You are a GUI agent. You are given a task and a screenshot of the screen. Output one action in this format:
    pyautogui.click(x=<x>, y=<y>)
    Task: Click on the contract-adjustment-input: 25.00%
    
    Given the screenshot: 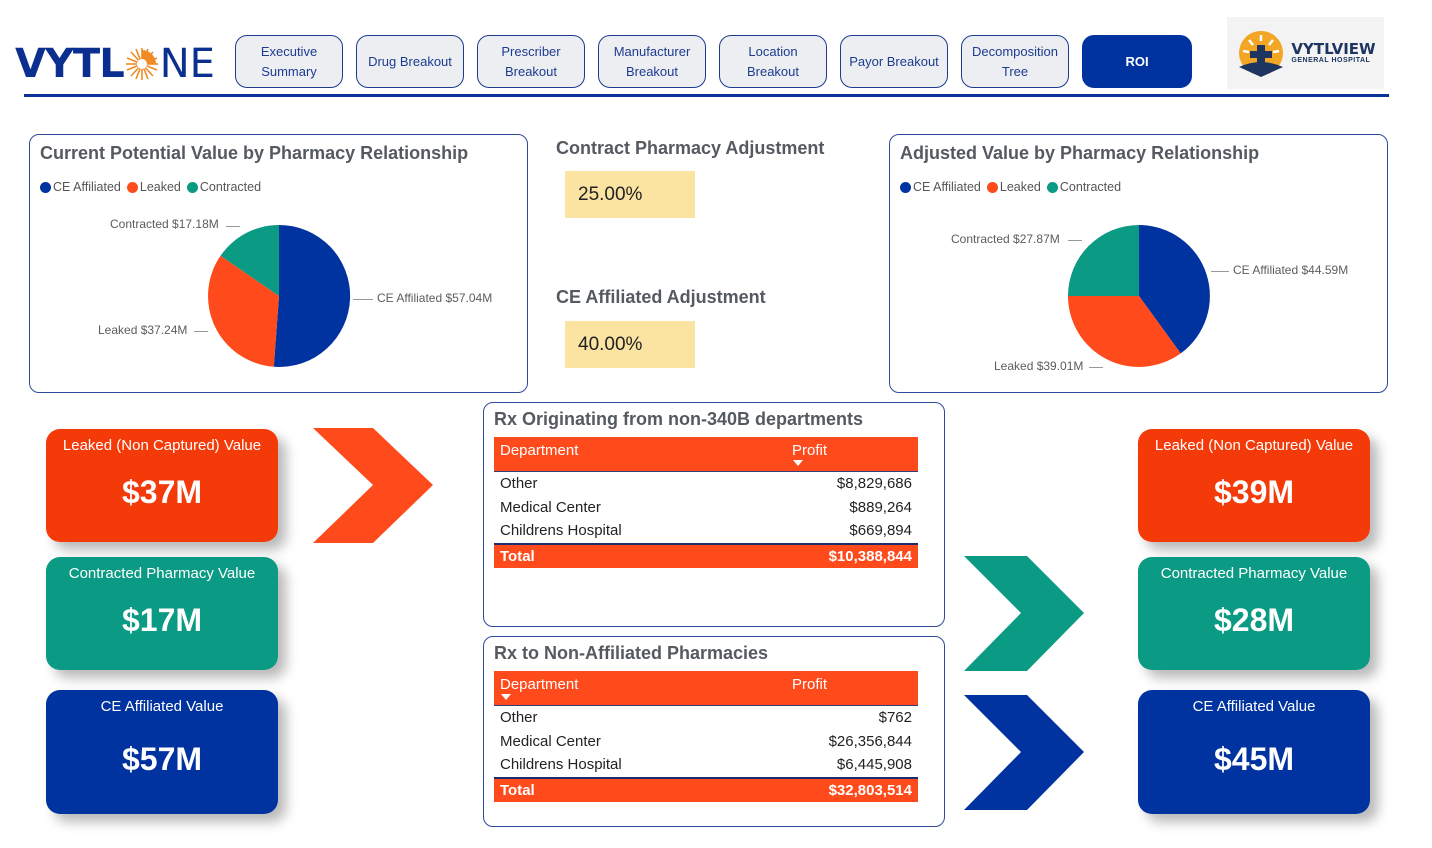 What is the action you would take?
    pyautogui.click(x=630, y=194)
    